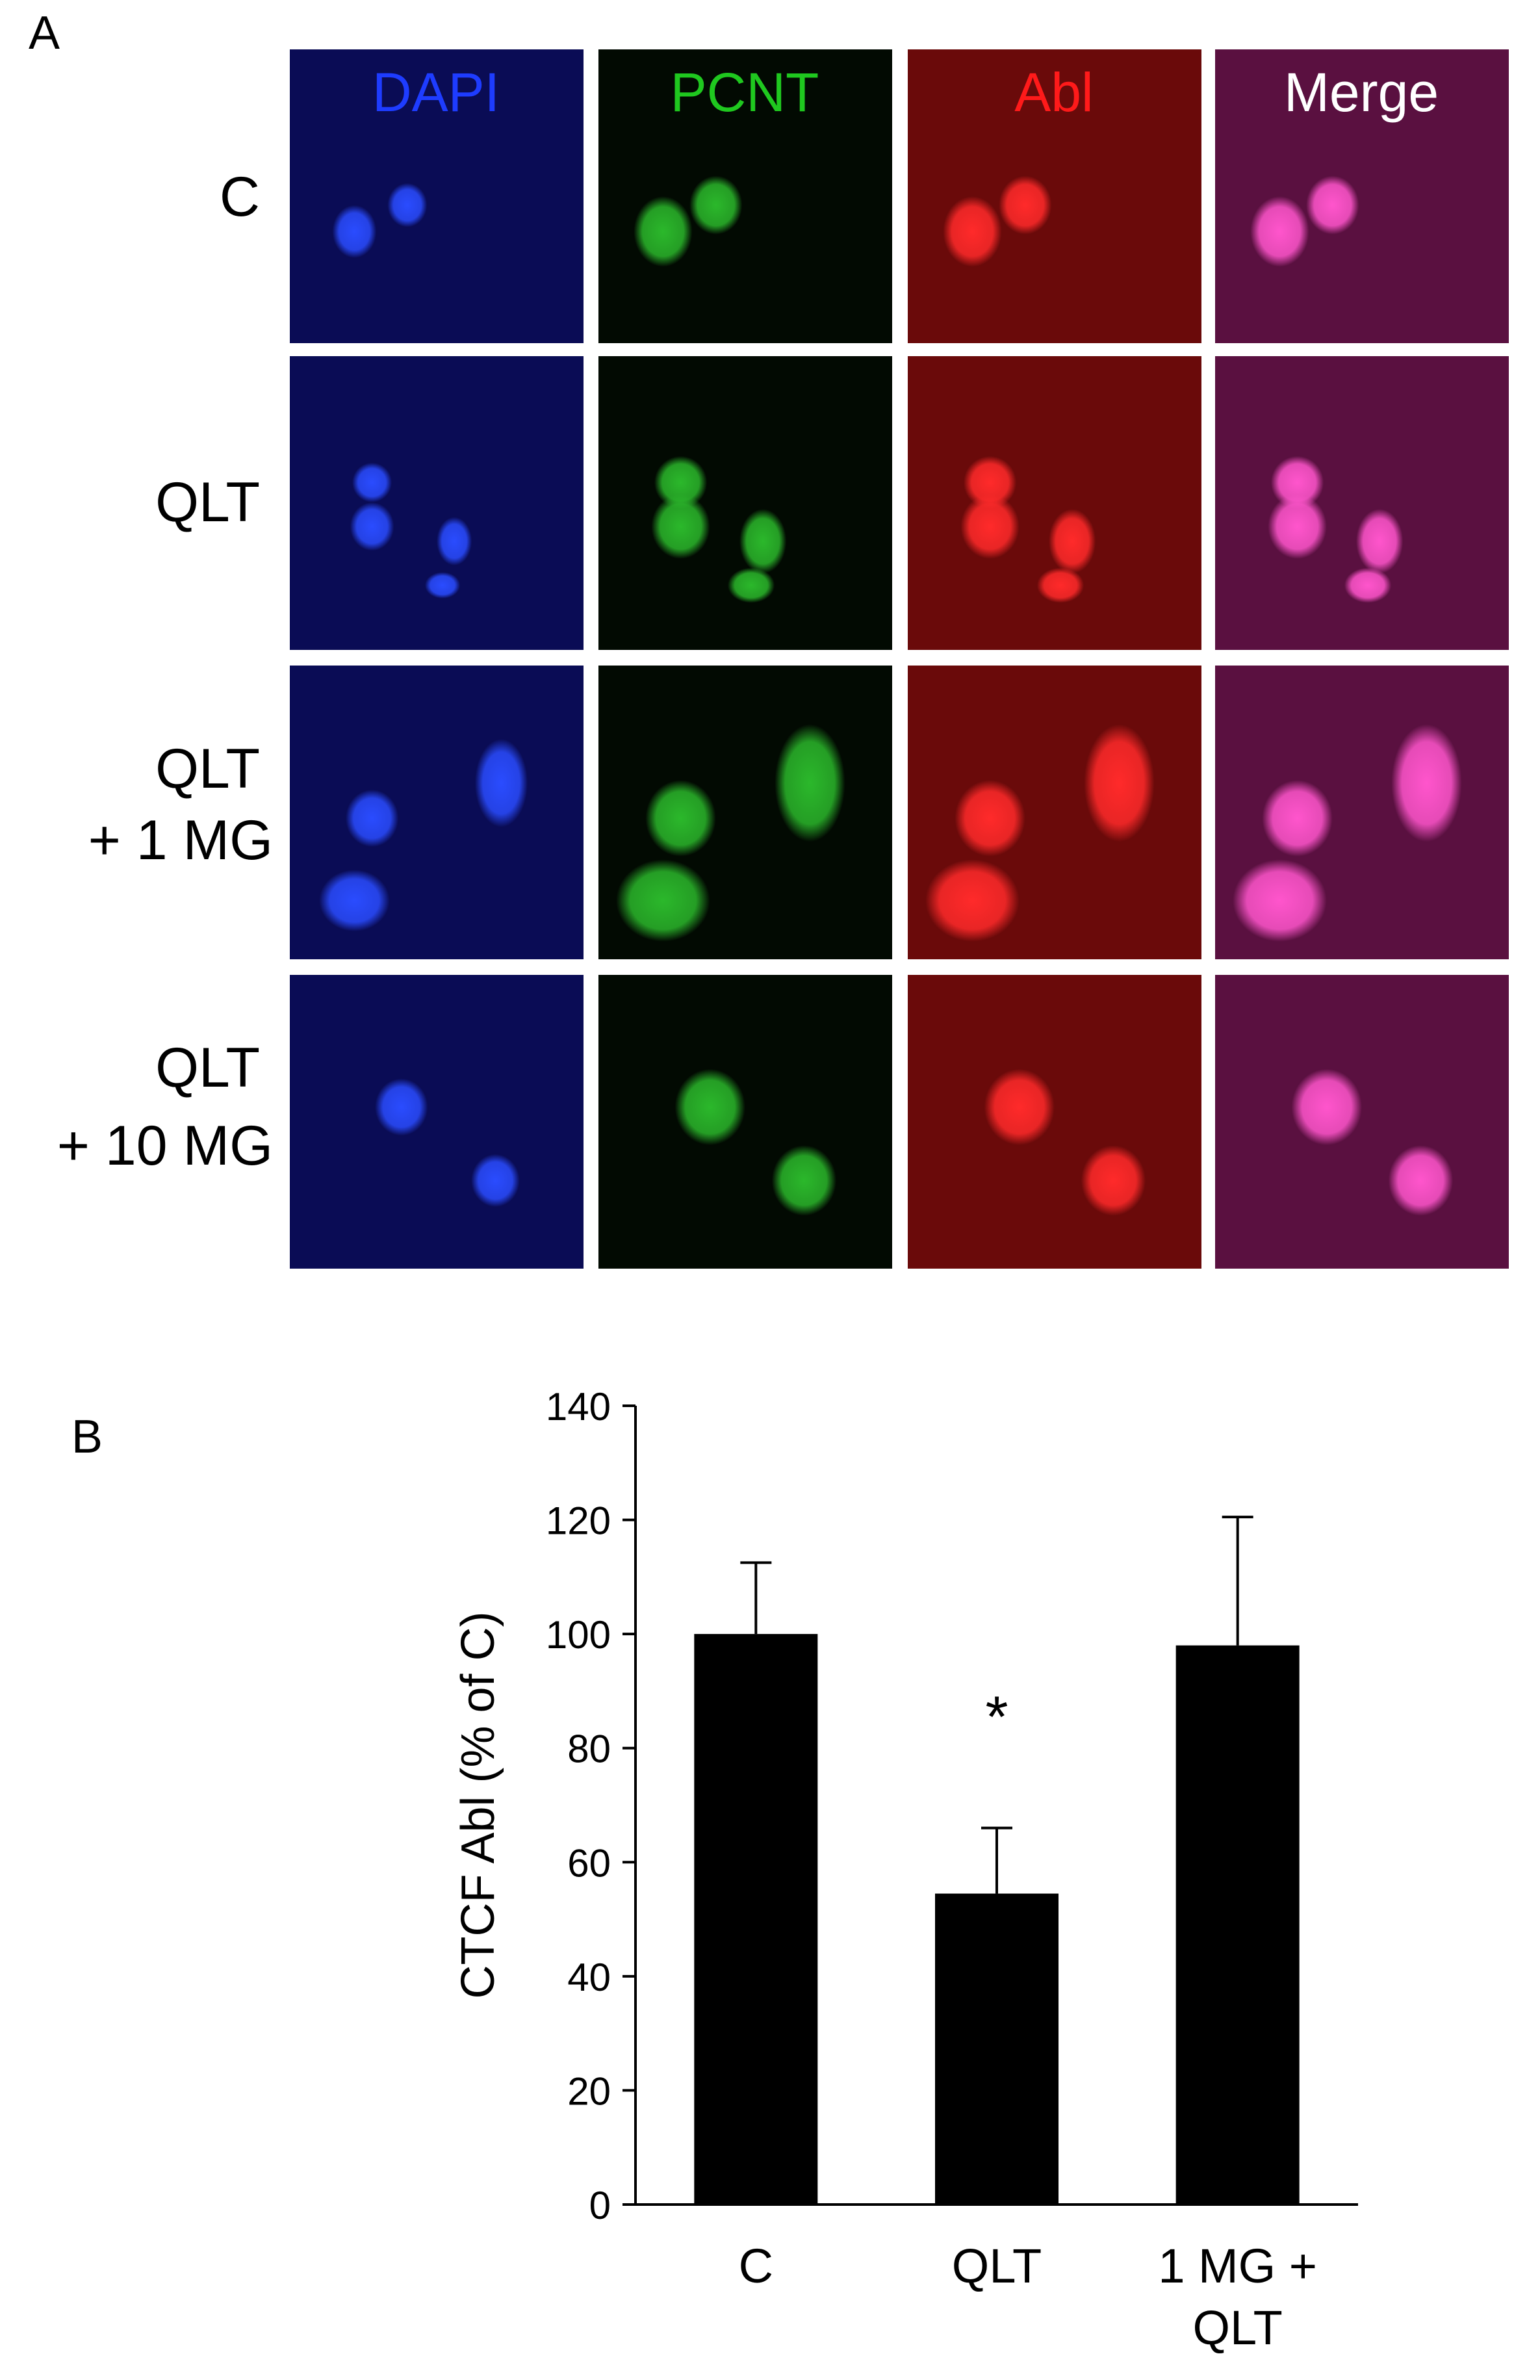 Image resolution: width=1540 pixels, height=2380 pixels. I want to click on y-tick-label: 100, so click(578, 1635).